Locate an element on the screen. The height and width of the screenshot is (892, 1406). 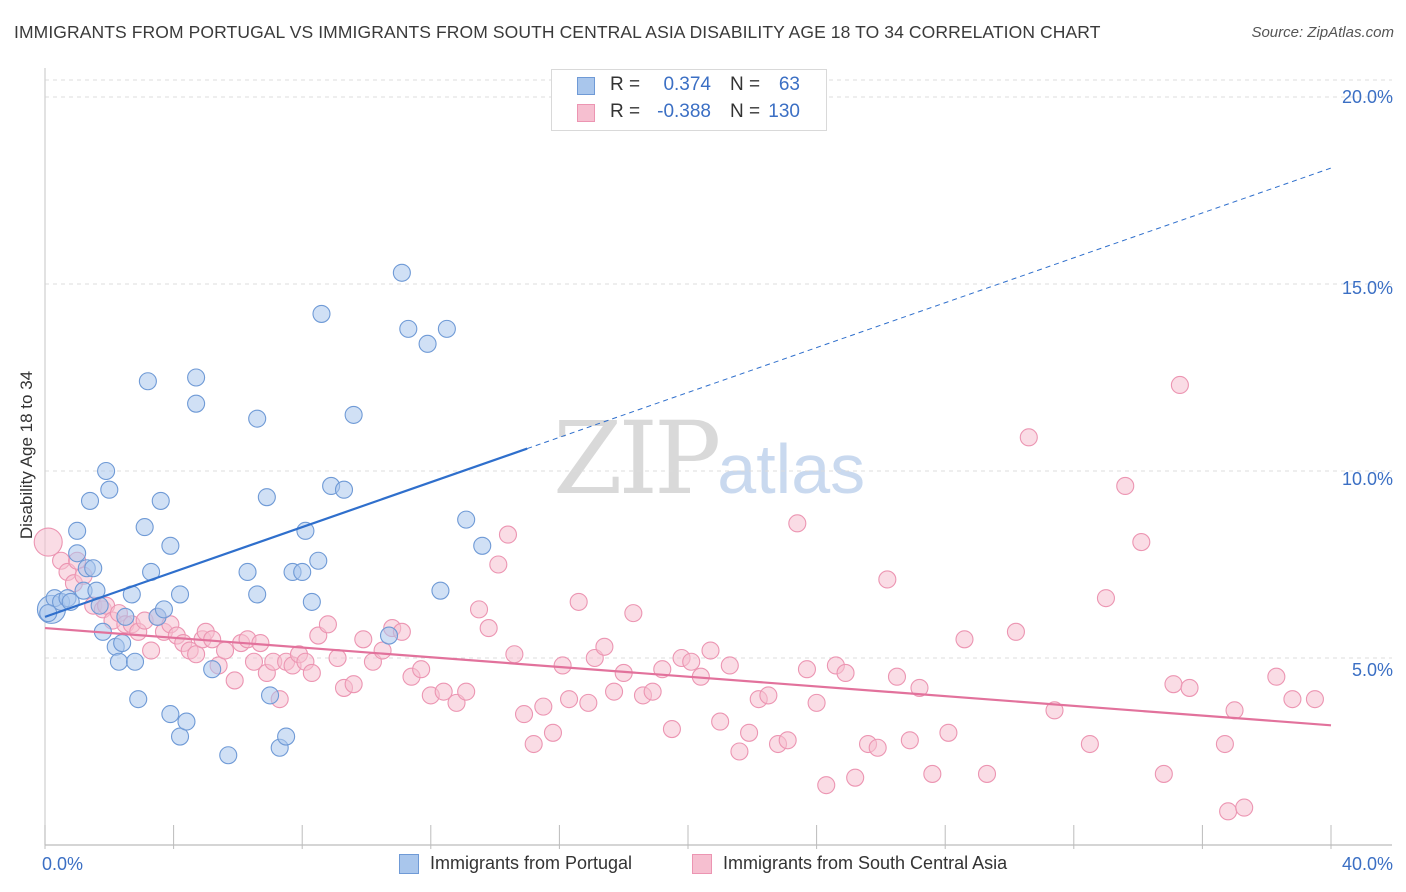
legend-row-portugal: R = 0.374 N = 63 is located at coordinates (689, 87).